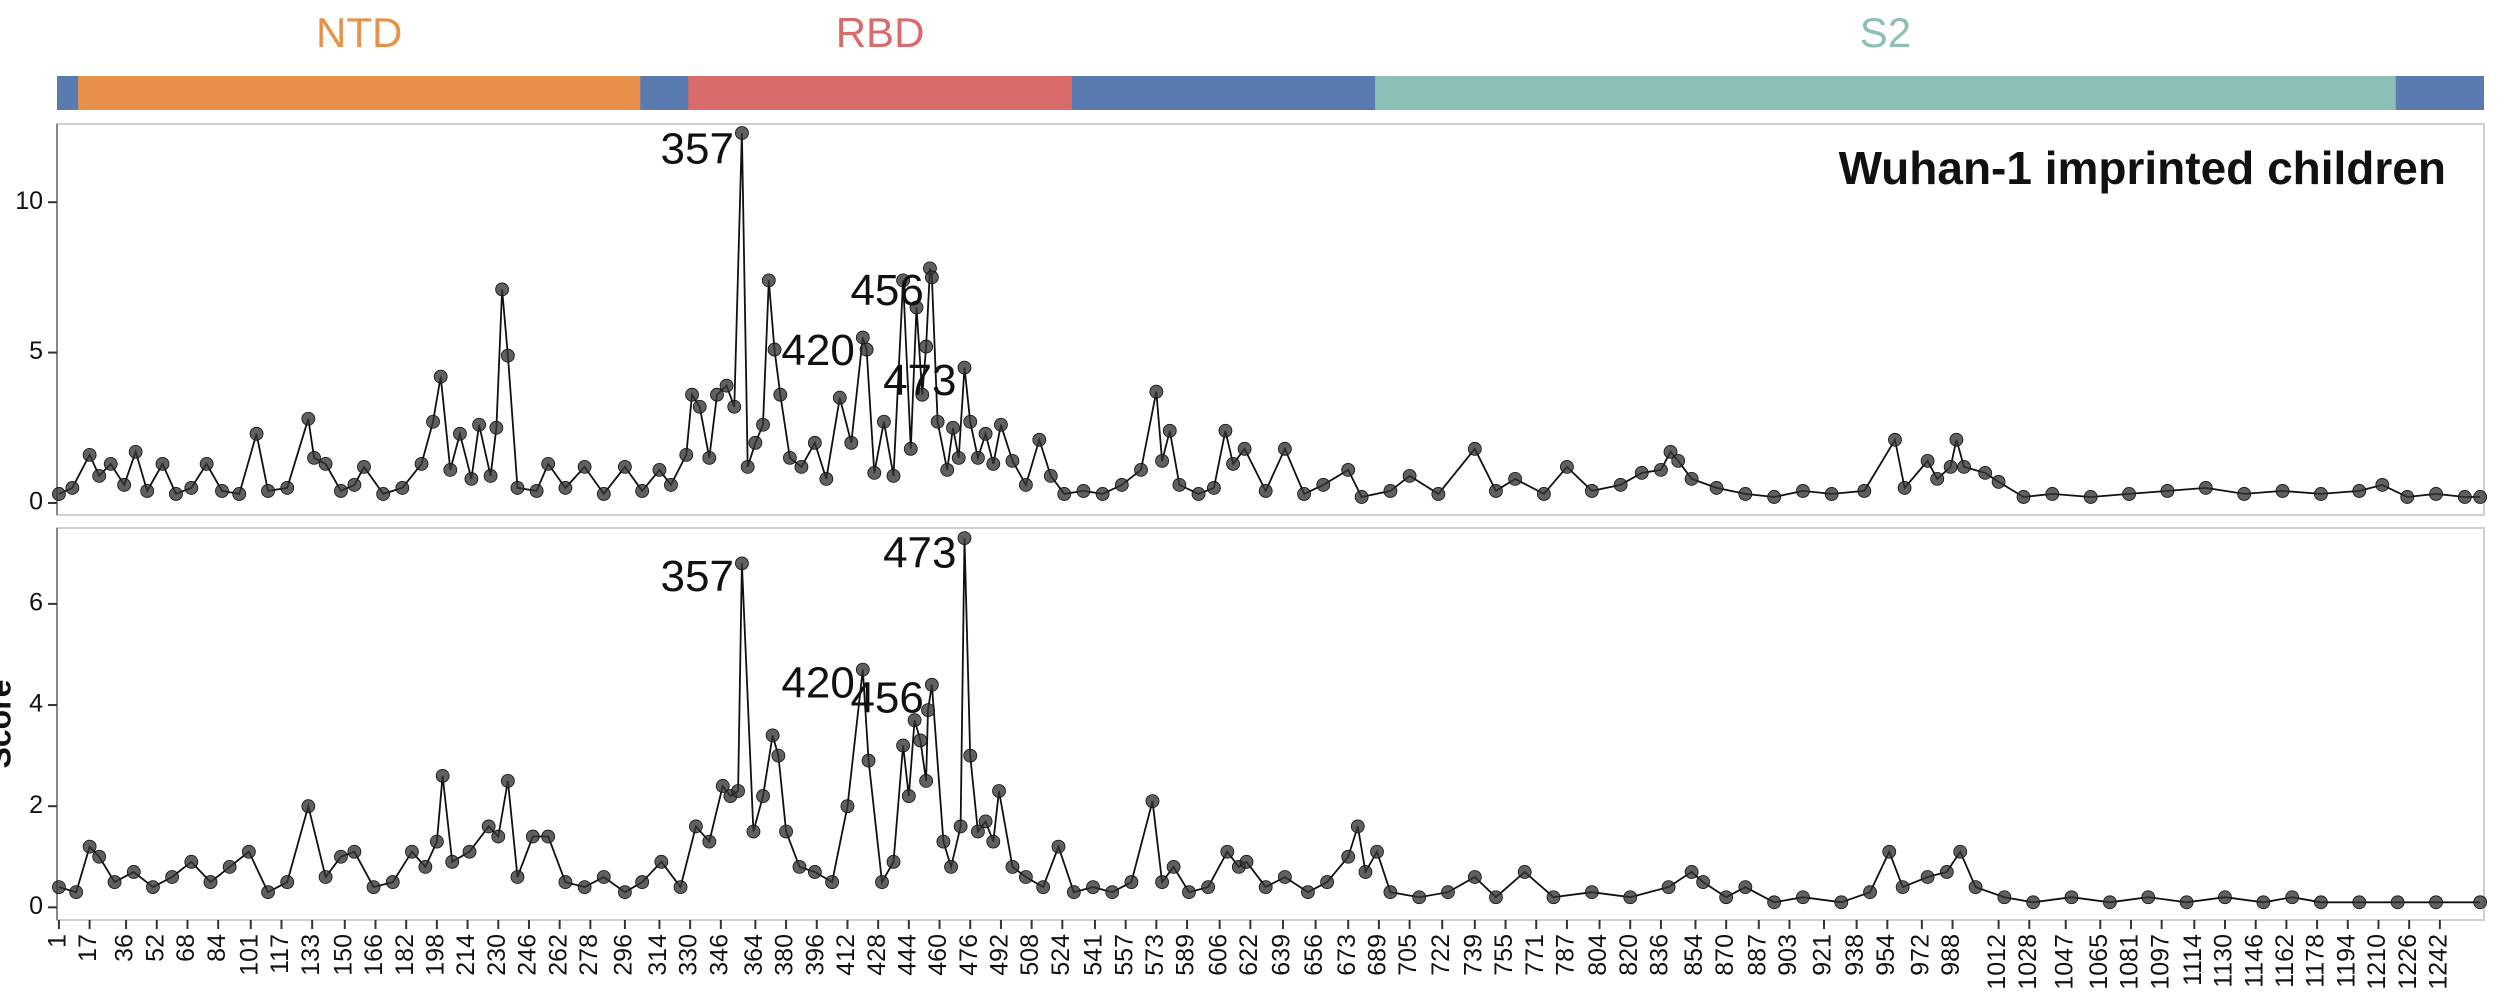 The height and width of the screenshot is (1003, 2500). What do you see at coordinates (817, 682) in the screenshot?
I see `peak-annotation: 420` at bounding box center [817, 682].